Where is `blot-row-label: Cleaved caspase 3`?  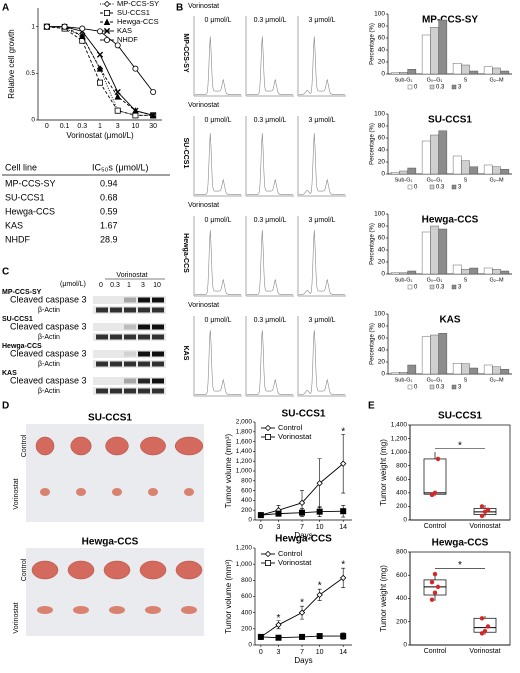 blot-row-label: Cleaved caspase 3 is located at coordinates (48, 380).